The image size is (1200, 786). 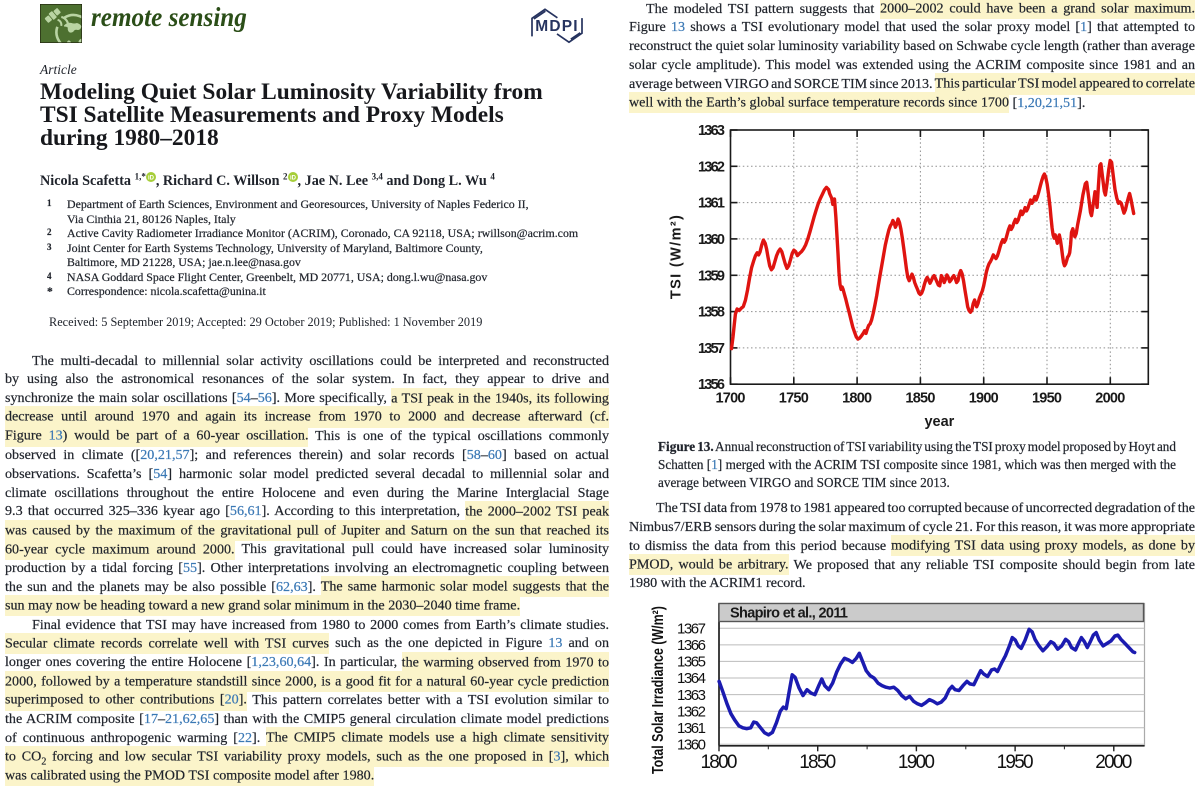 I want to click on svg-text: 1365, so click(x=691, y=662).